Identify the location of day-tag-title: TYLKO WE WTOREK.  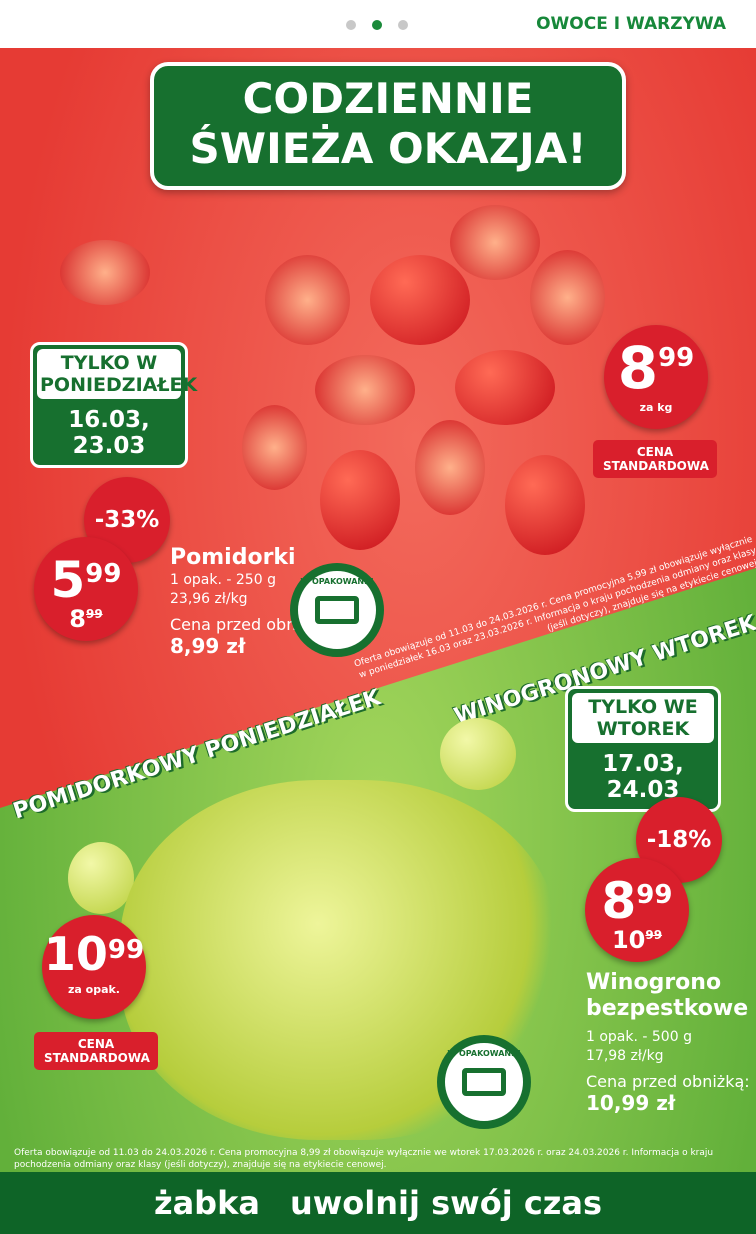
(643, 718).